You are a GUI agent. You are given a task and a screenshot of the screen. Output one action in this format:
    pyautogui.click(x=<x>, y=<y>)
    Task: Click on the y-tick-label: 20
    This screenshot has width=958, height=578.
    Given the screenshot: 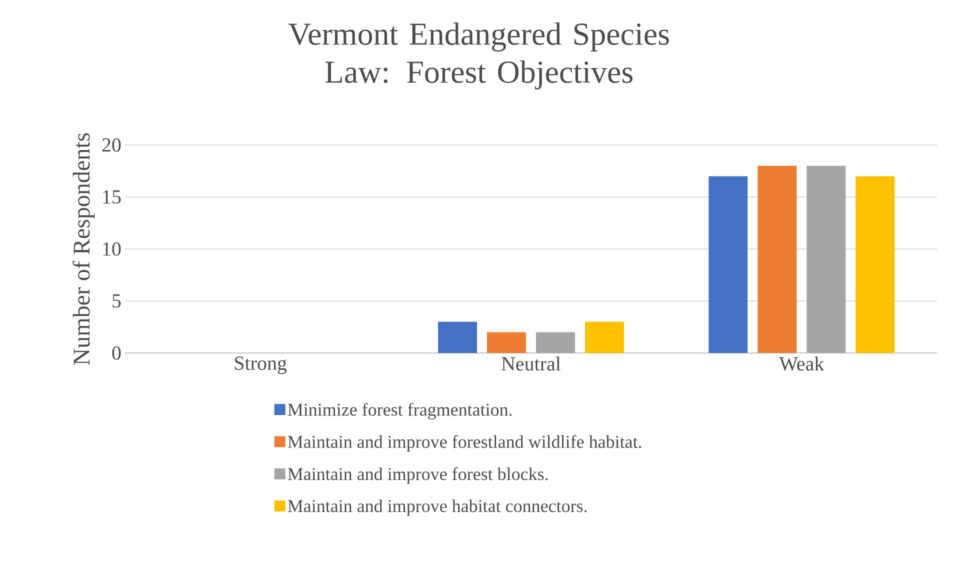 What is the action you would take?
    pyautogui.click(x=111, y=145)
    